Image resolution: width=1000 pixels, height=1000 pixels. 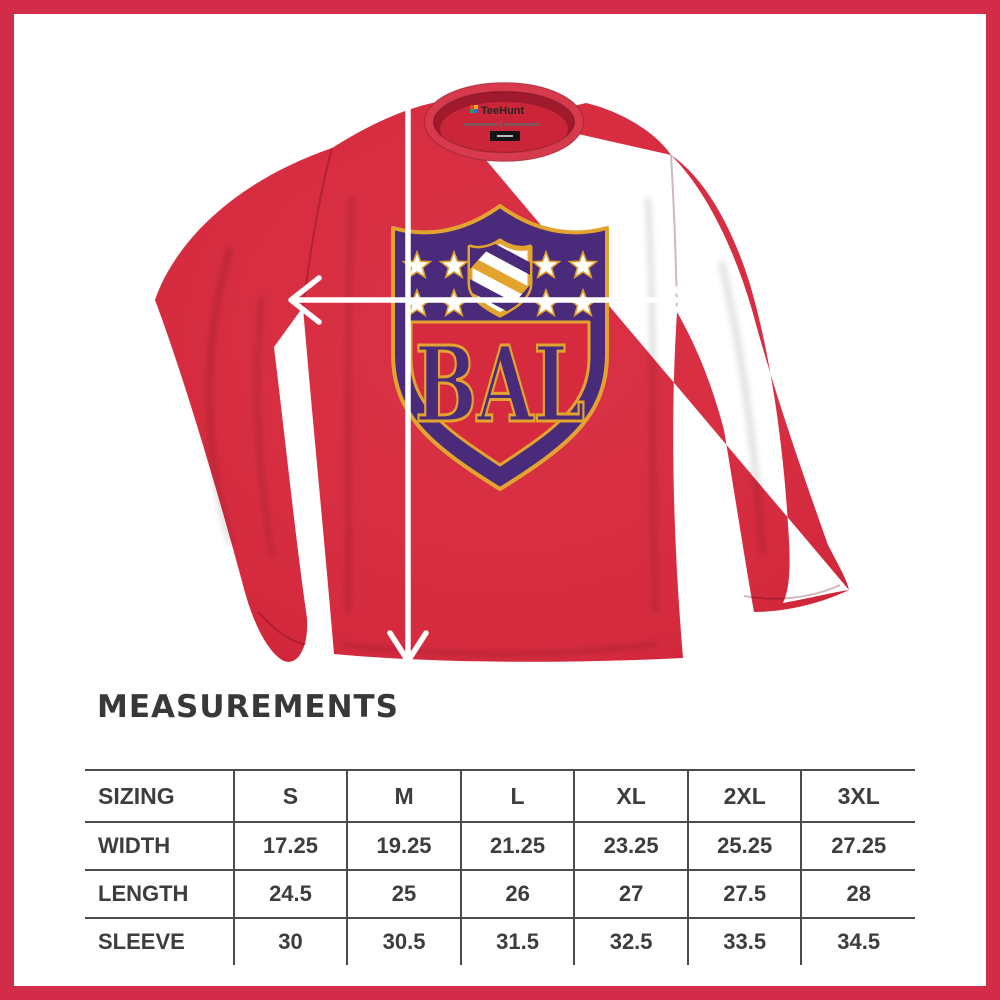 I want to click on inner-back-panel, so click(x=504, y=129).